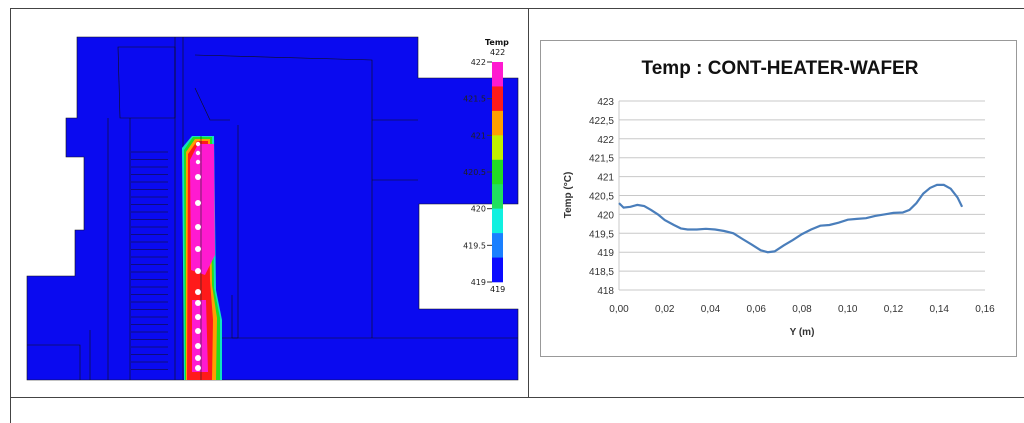 This screenshot has height=423, width=1024. Describe the element at coordinates (605, 253) in the screenshot. I see `y-tick-label: 419` at that location.